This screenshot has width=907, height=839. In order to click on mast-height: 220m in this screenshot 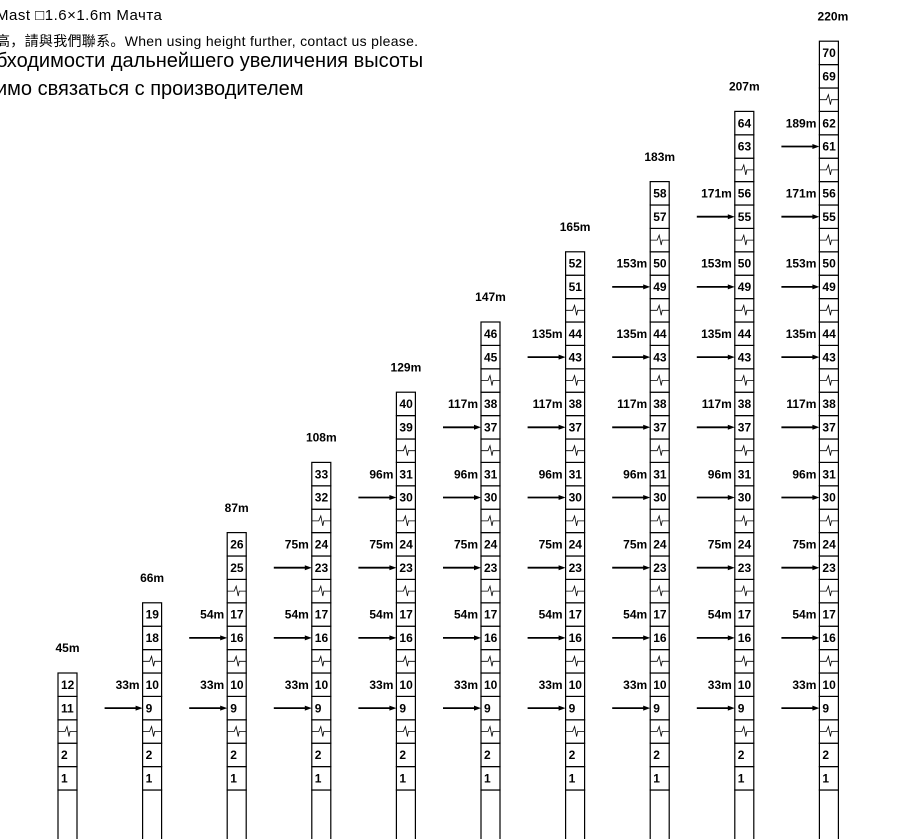, I will do `click(833, 16)`.